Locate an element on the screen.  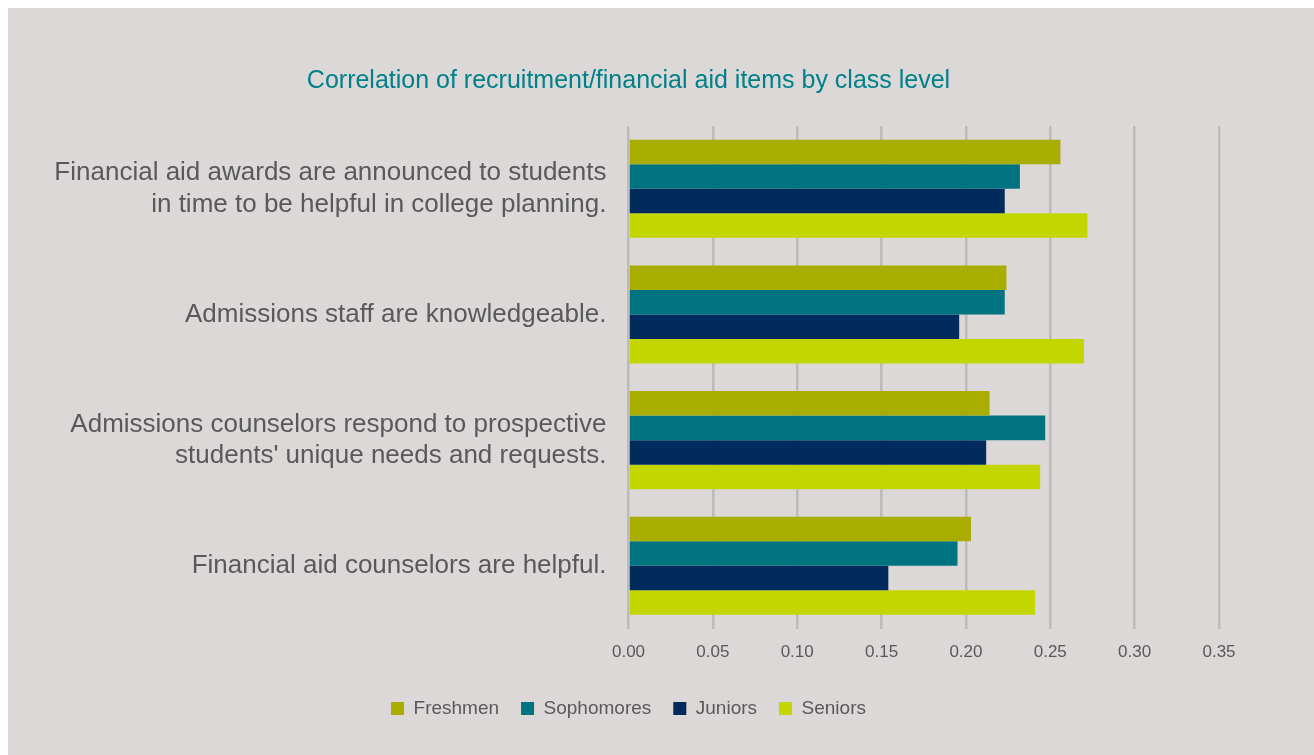
x-tick-label: 0.10 is located at coordinates (797, 652).